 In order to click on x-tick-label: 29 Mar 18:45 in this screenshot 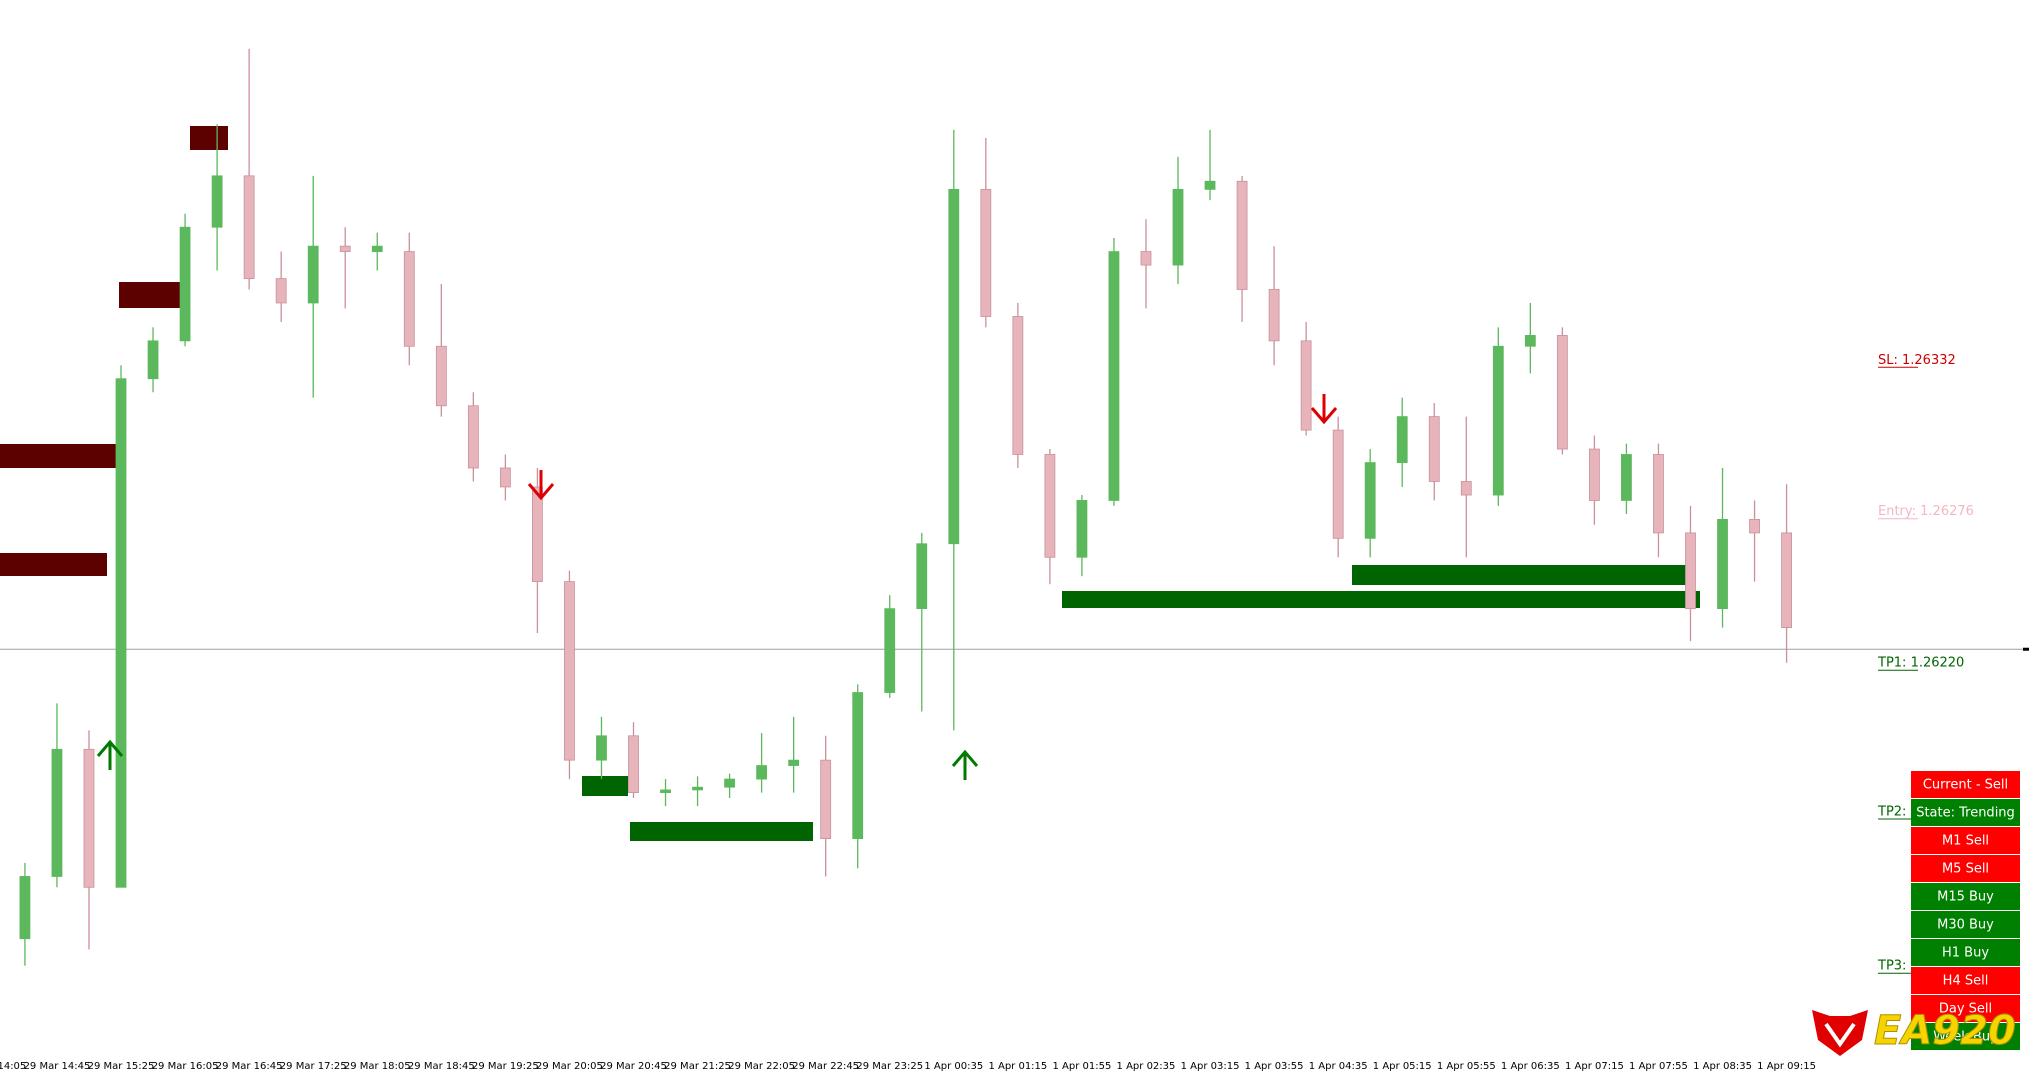, I will do `click(441, 1066)`.